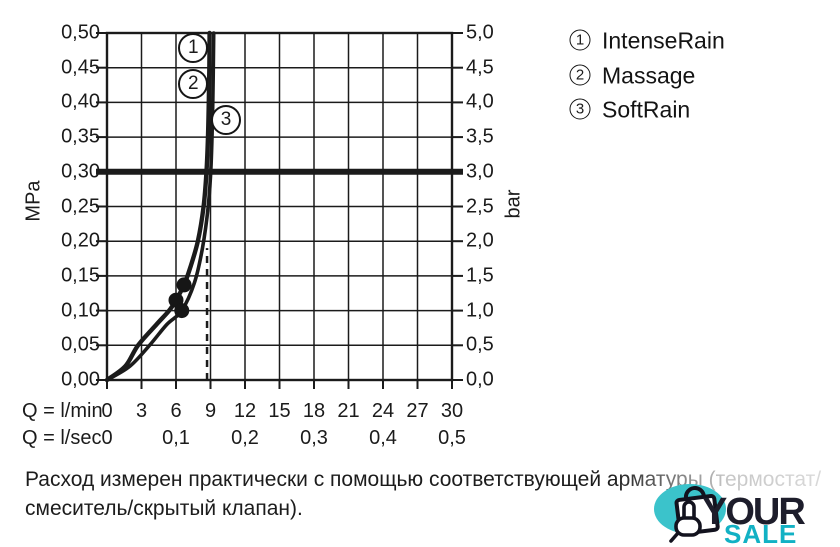 The image size is (840, 547). I want to click on y-tick-bar: 1,5, so click(480, 275).